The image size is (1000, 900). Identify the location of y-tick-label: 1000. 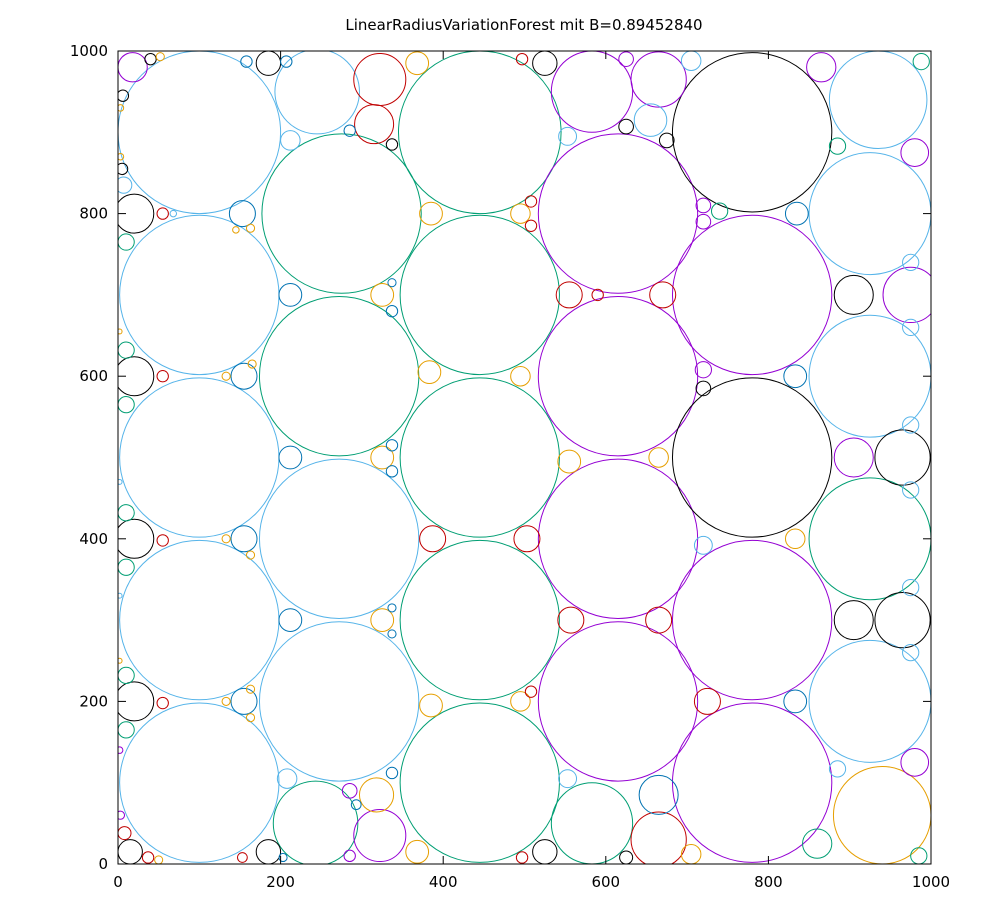
(89, 51).